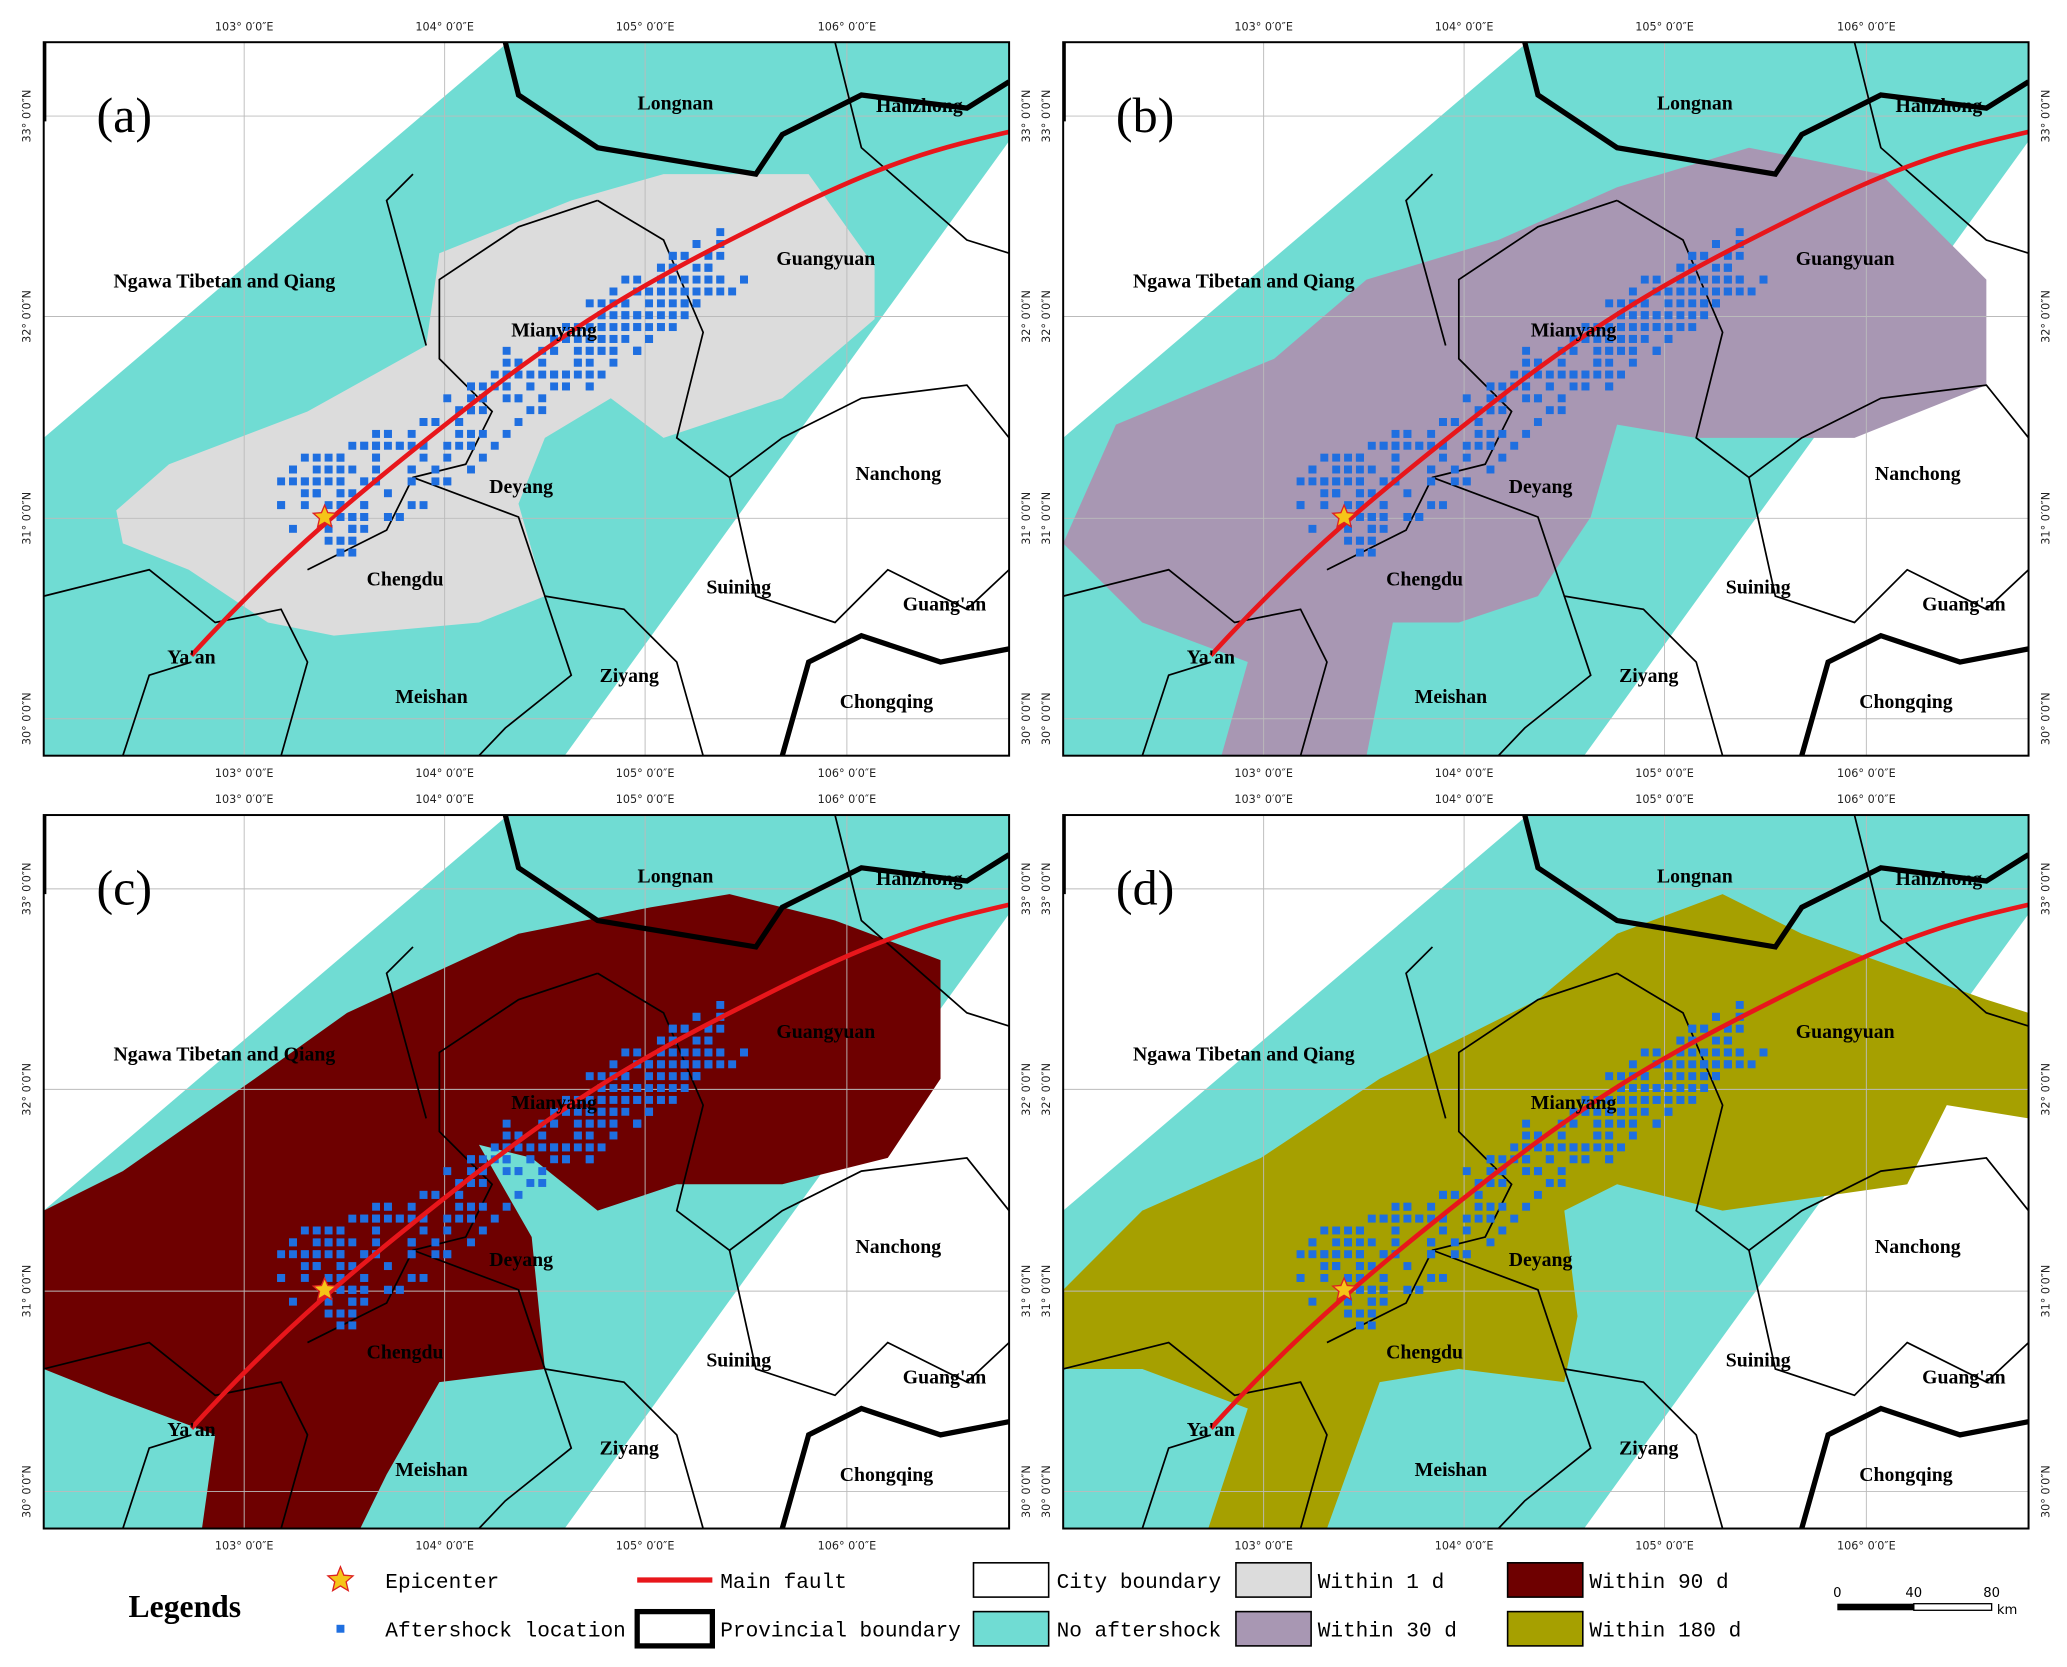  What do you see at coordinates (521, 487) in the screenshot?
I see `city-label: Deyang` at bounding box center [521, 487].